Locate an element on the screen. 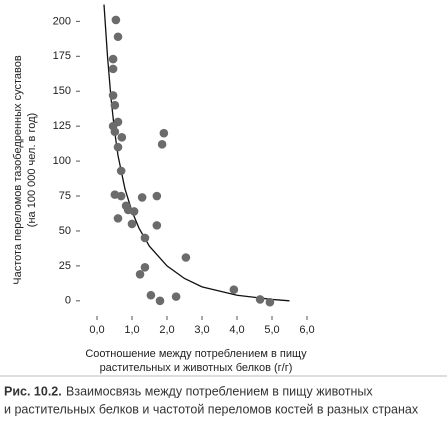 This screenshot has height=428, width=447. x-axis-title: Соотношение между потреблением в пищу is located at coordinates (196, 354).